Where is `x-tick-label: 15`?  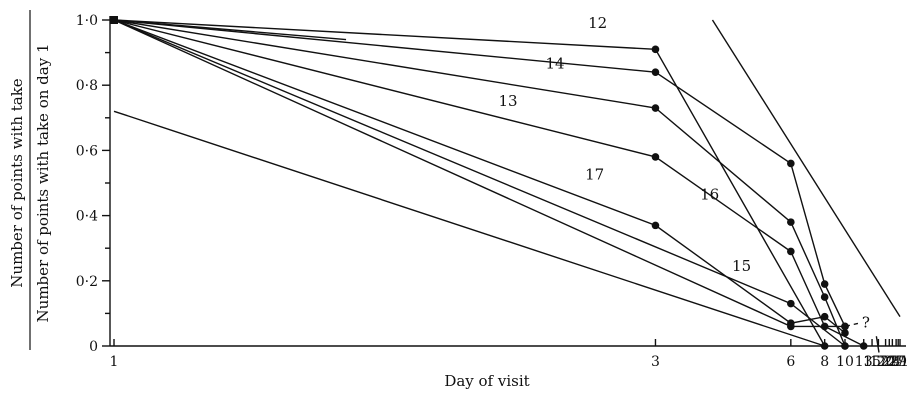
x-tick-label: 15 is located at coordinates (872, 362).